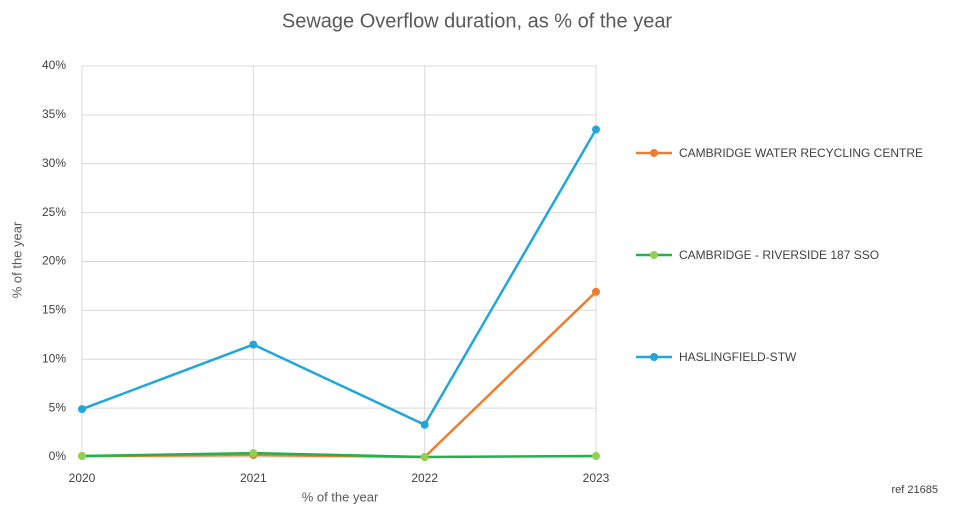 Image resolution: width=954 pixels, height=506 pixels. Describe the element at coordinates (54, 163) in the screenshot. I see `y-tick-label: 30%` at that location.